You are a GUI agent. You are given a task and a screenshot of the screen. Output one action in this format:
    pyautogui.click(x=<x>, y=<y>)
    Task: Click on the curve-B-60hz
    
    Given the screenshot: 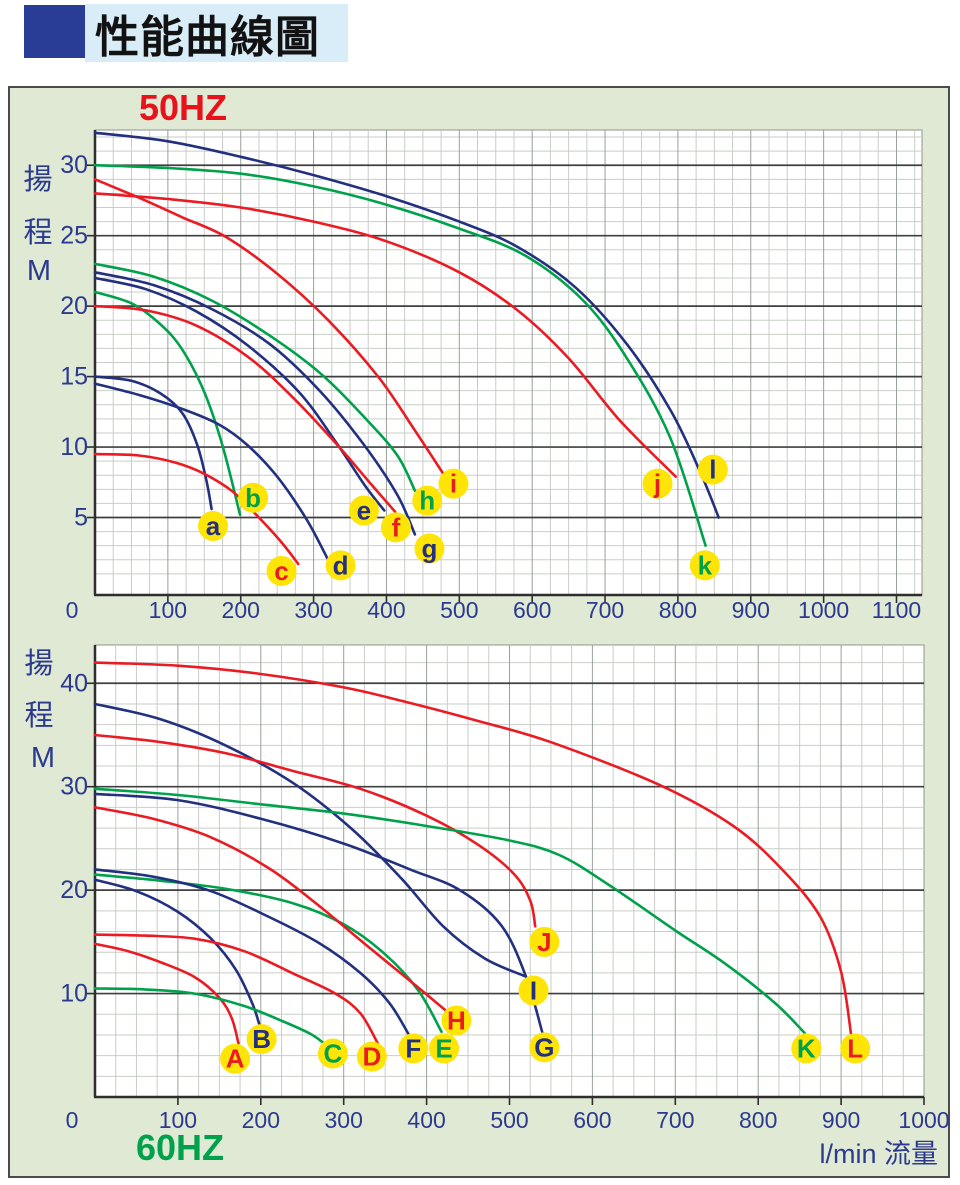 What is the action you would take?
    pyautogui.click(x=177, y=953)
    